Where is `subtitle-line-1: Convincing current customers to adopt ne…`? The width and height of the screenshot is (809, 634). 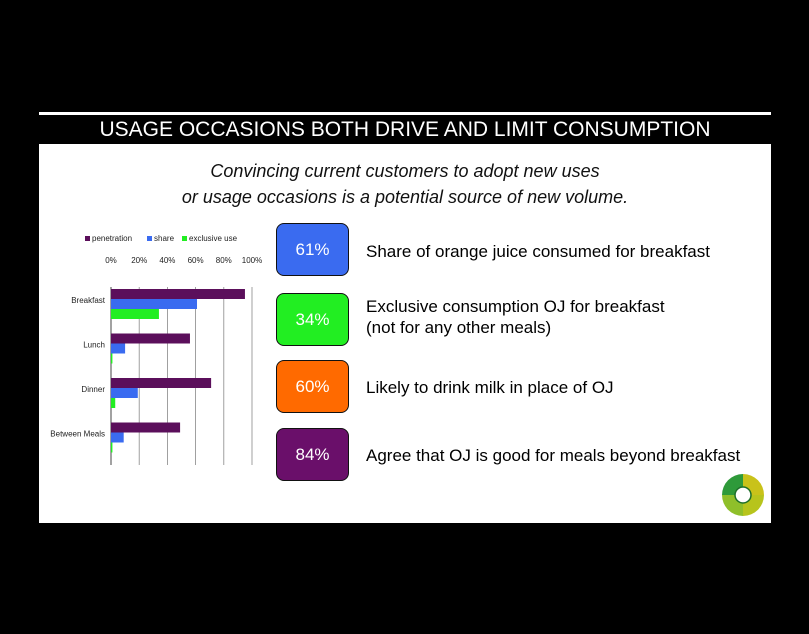
subtitle-line-1: Convincing current customers to adopt ne… is located at coordinates (405, 171).